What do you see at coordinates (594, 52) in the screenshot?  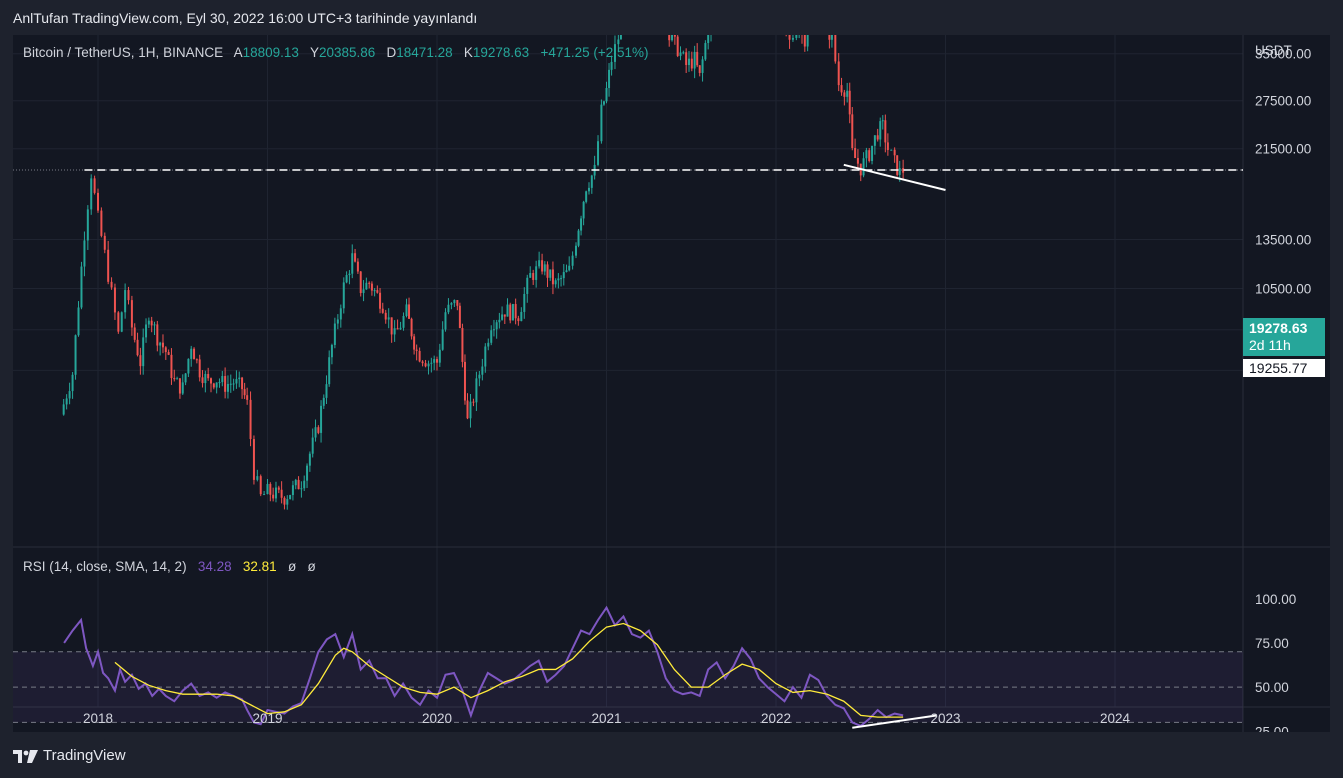 I see `change-value: +471.25 (+2.51%)` at bounding box center [594, 52].